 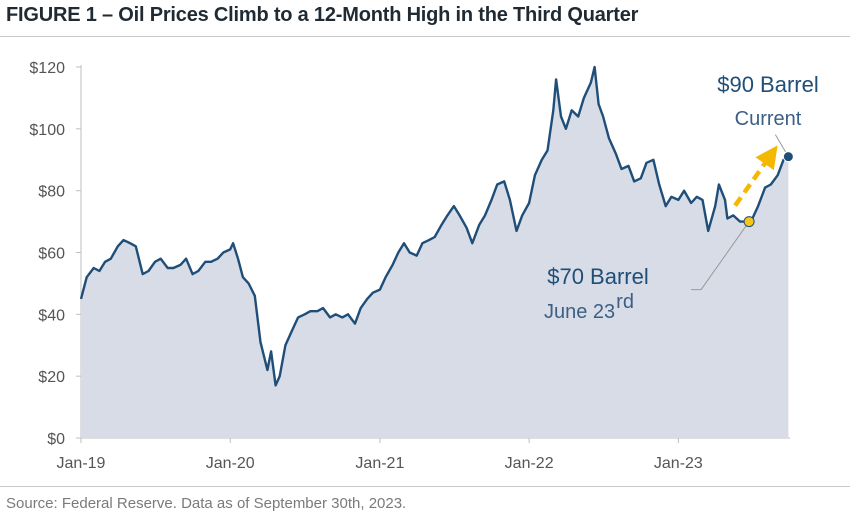 What do you see at coordinates (51, 192) in the screenshot?
I see `y-tick-label: $80` at bounding box center [51, 192].